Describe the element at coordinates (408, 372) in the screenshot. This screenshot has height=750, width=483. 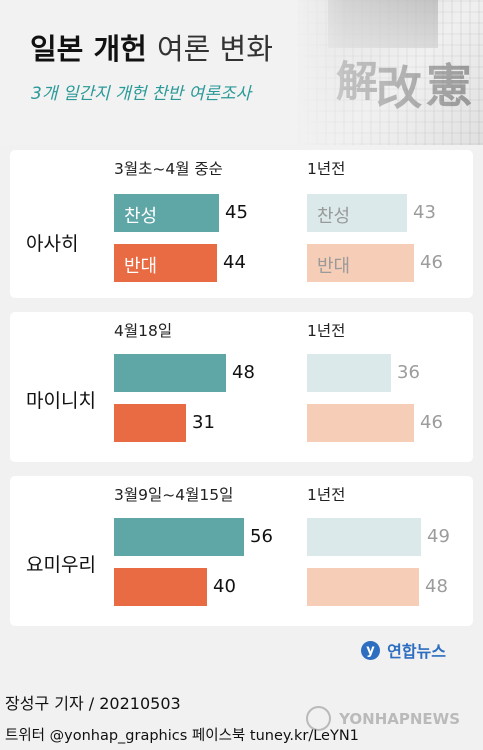
I see `value-support-prev: 36` at that location.